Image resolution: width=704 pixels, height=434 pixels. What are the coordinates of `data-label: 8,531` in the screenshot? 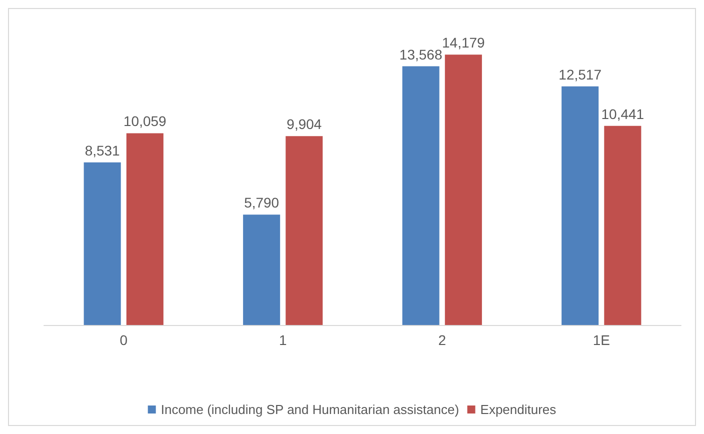 It's located at (102, 150).